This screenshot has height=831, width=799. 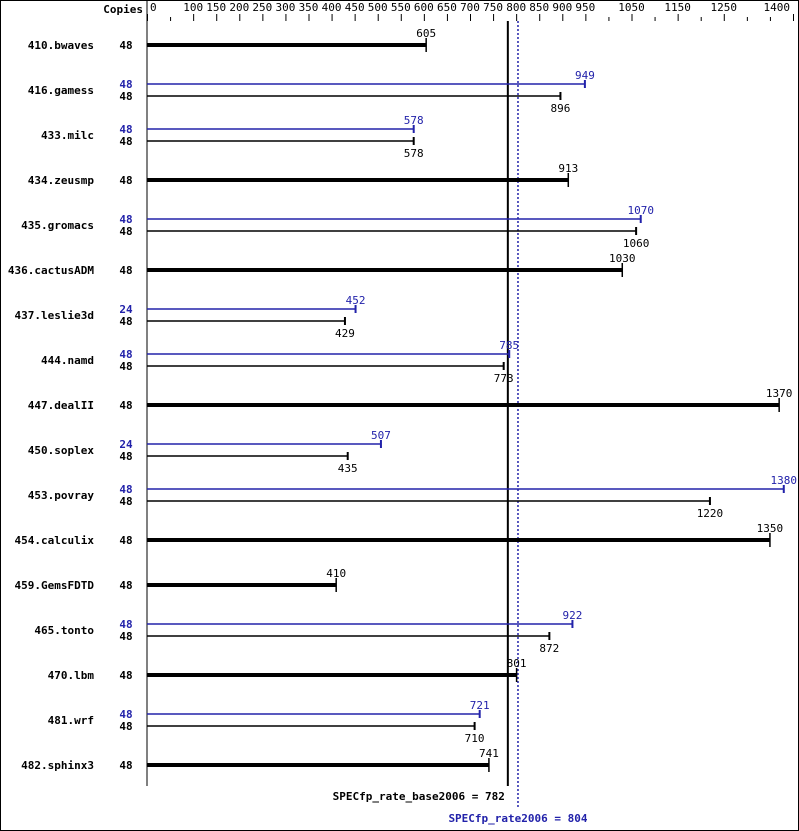 I want to click on x-tick-label: 900, so click(x=562, y=7).